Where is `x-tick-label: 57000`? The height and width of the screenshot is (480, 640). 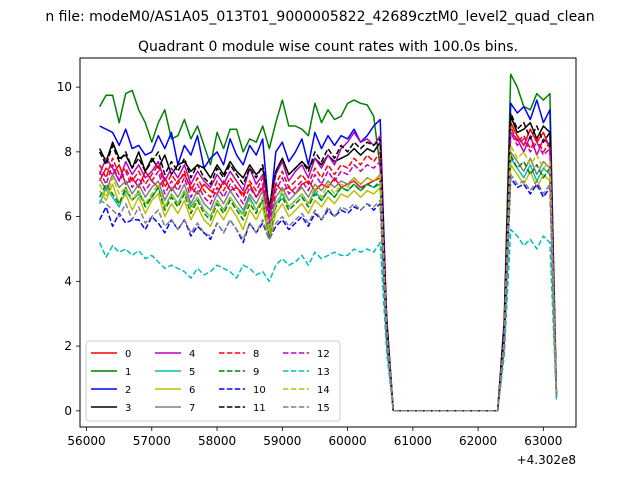
x-tick-label: 57000 is located at coordinates (152, 441).